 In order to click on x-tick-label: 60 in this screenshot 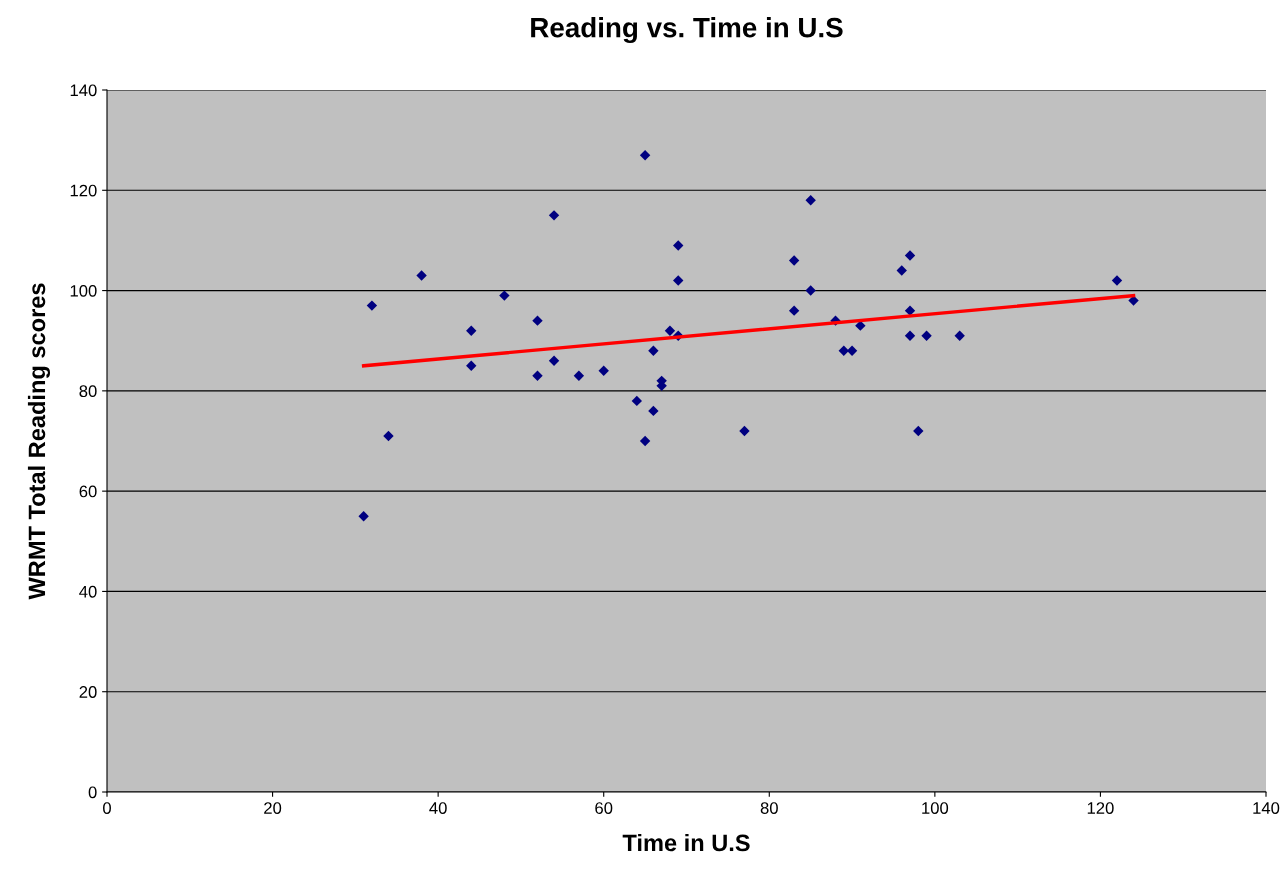, I will do `click(604, 808)`.